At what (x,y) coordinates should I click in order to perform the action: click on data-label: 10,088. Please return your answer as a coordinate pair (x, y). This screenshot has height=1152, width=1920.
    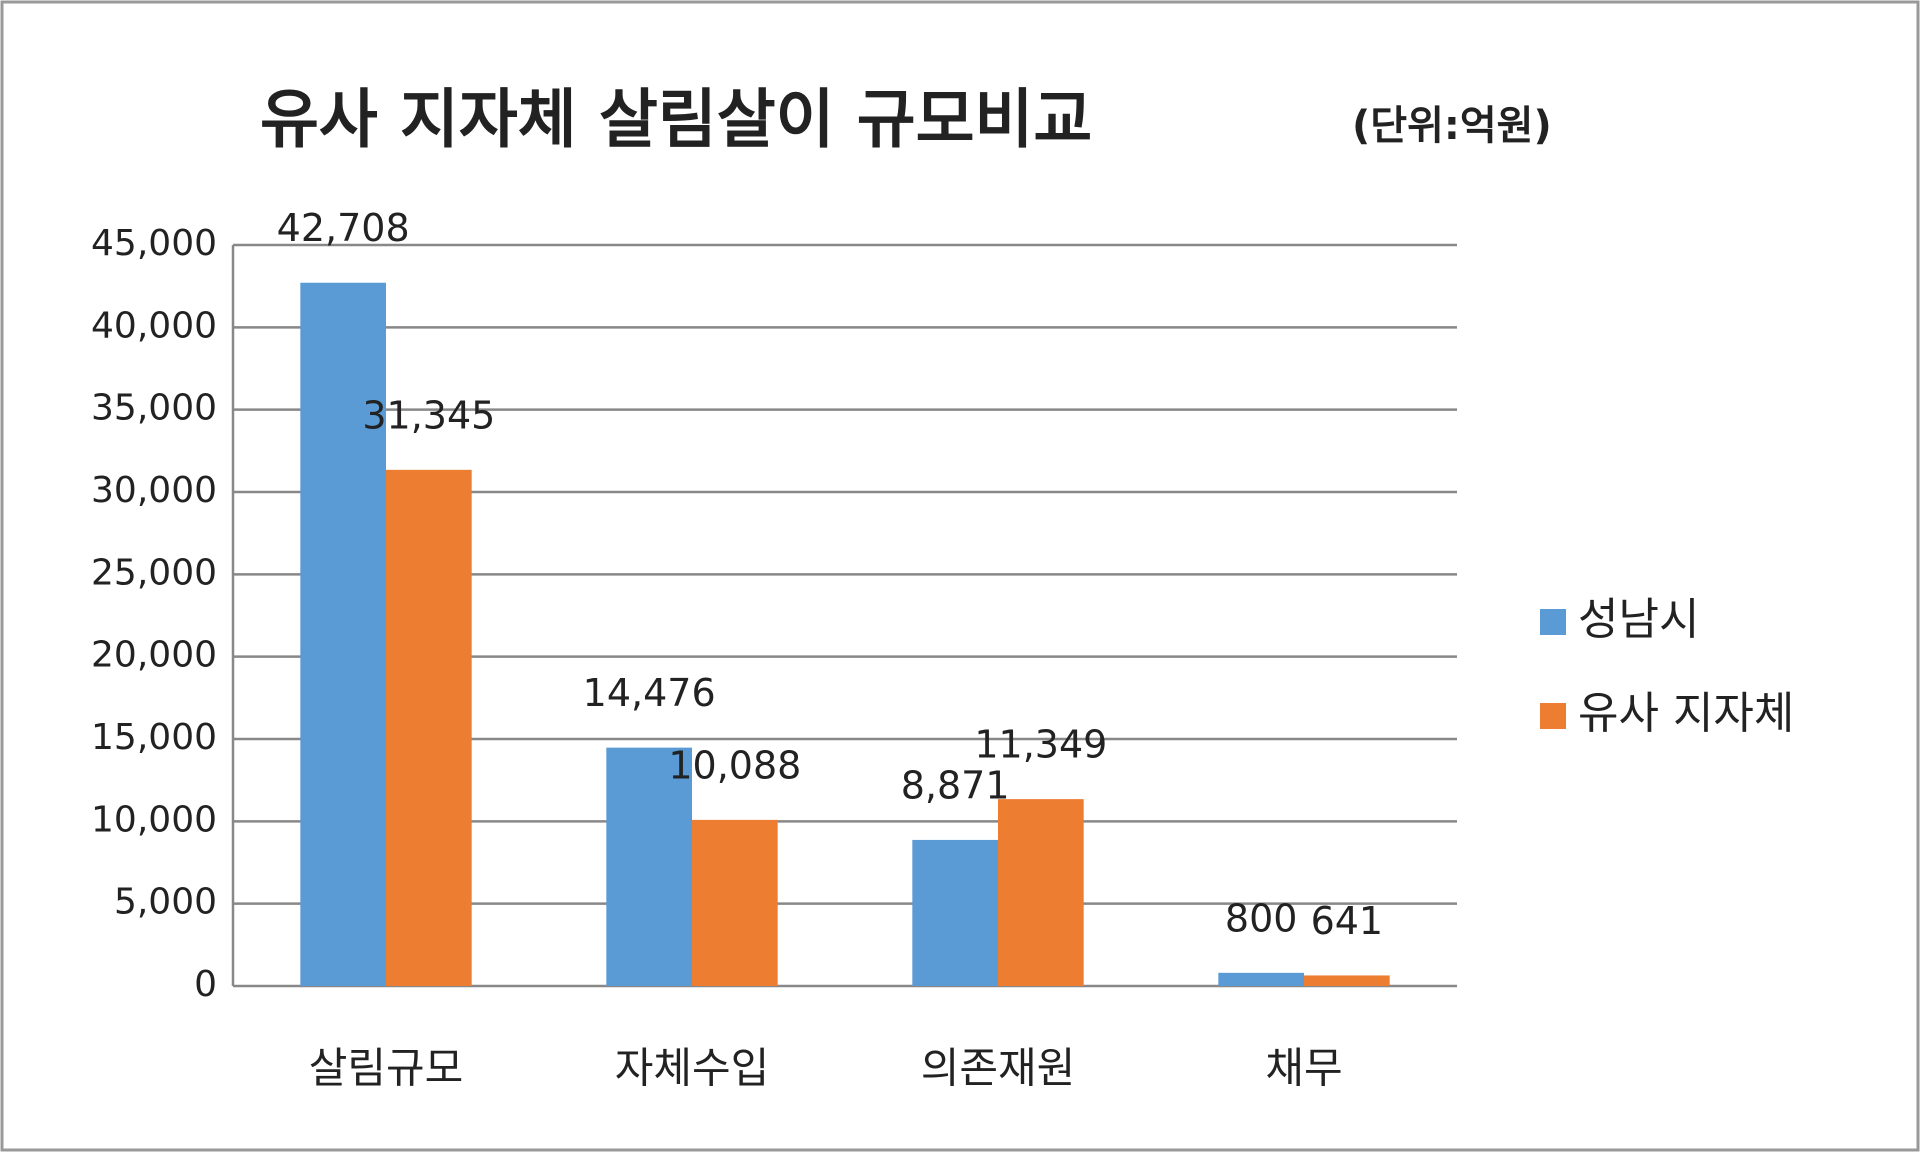
    Looking at the image, I should click on (734, 765).